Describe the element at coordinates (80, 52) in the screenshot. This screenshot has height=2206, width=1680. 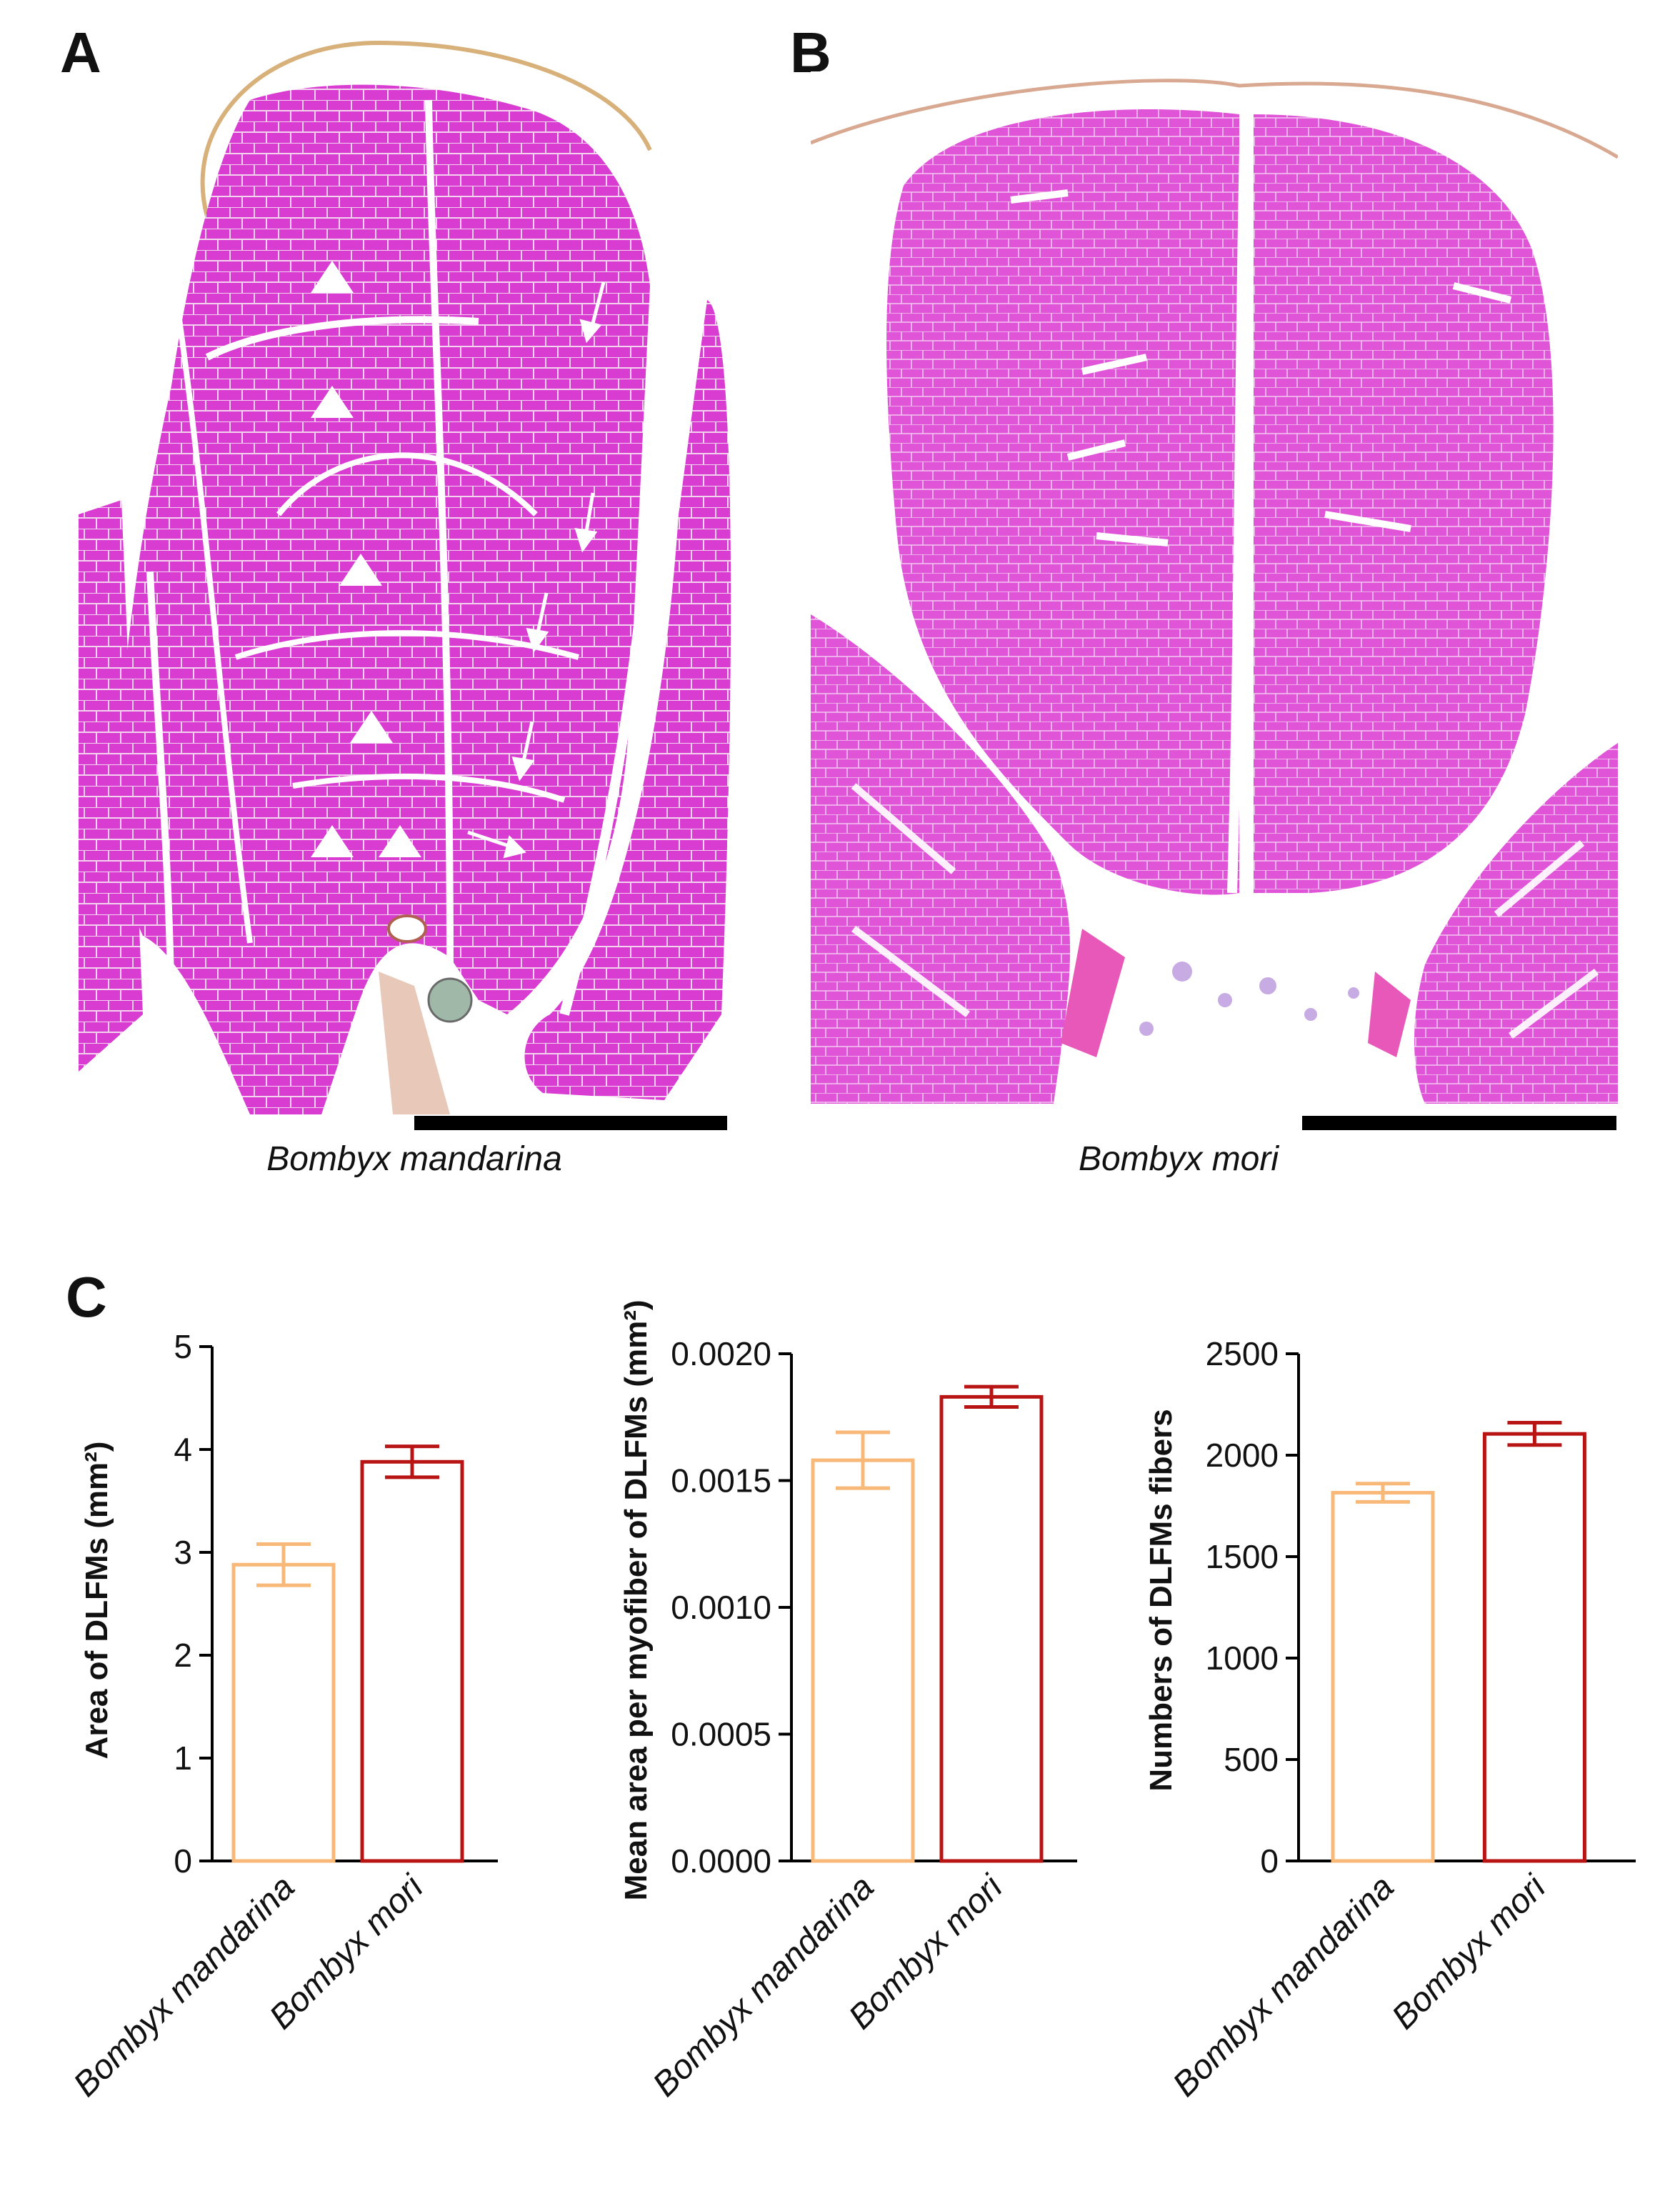
I see `panel-a-label: A` at that location.